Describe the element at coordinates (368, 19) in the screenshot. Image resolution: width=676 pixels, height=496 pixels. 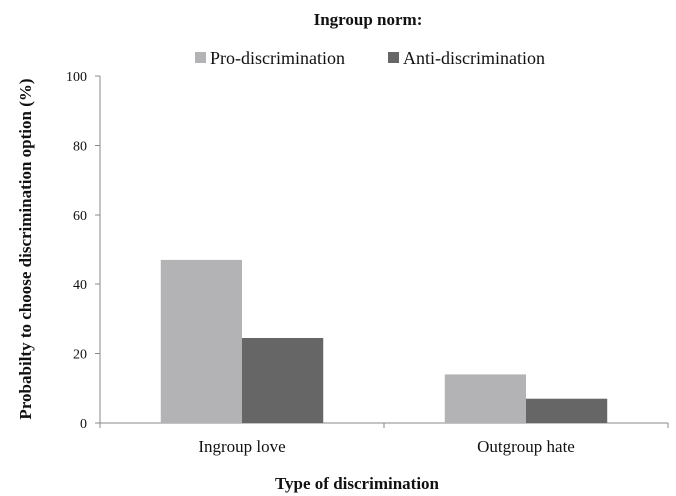
I see `chart-title: Ingroup norm:` at that location.